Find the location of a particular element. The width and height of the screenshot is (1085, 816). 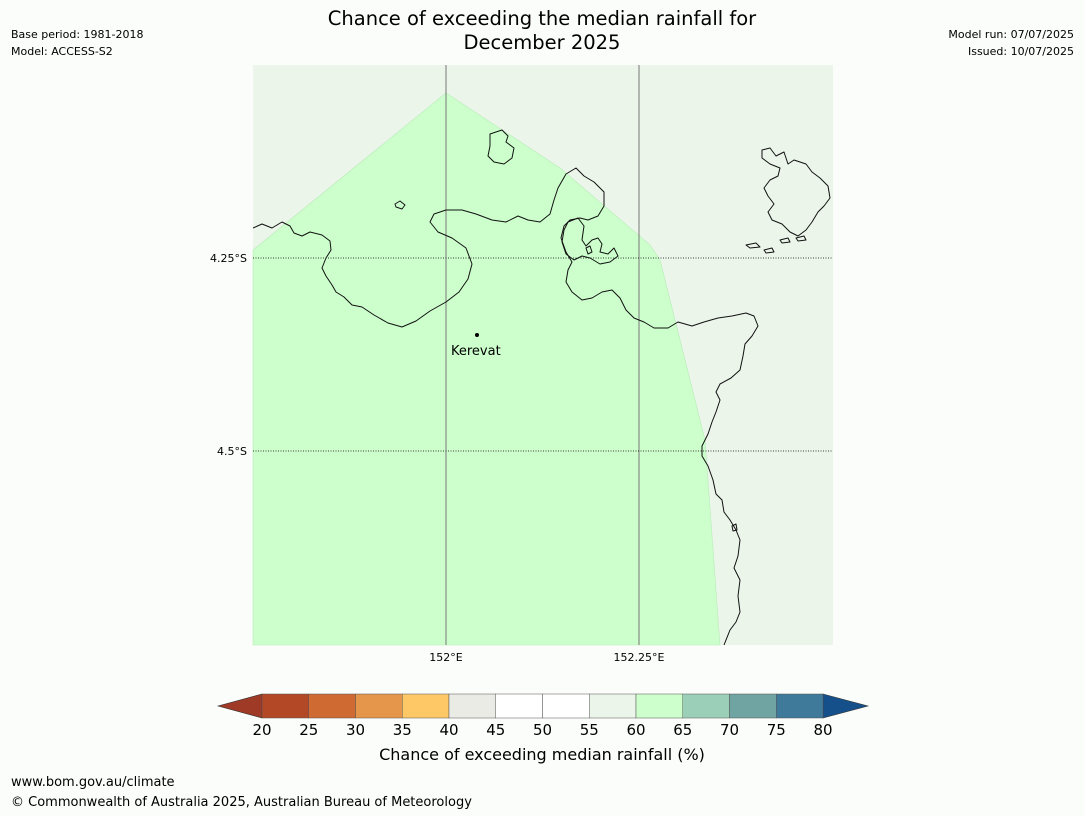

colorbar-ticks: 20 25 30 35 40 45 50 55 60 65 70 75 80 is located at coordinates (542, 730).